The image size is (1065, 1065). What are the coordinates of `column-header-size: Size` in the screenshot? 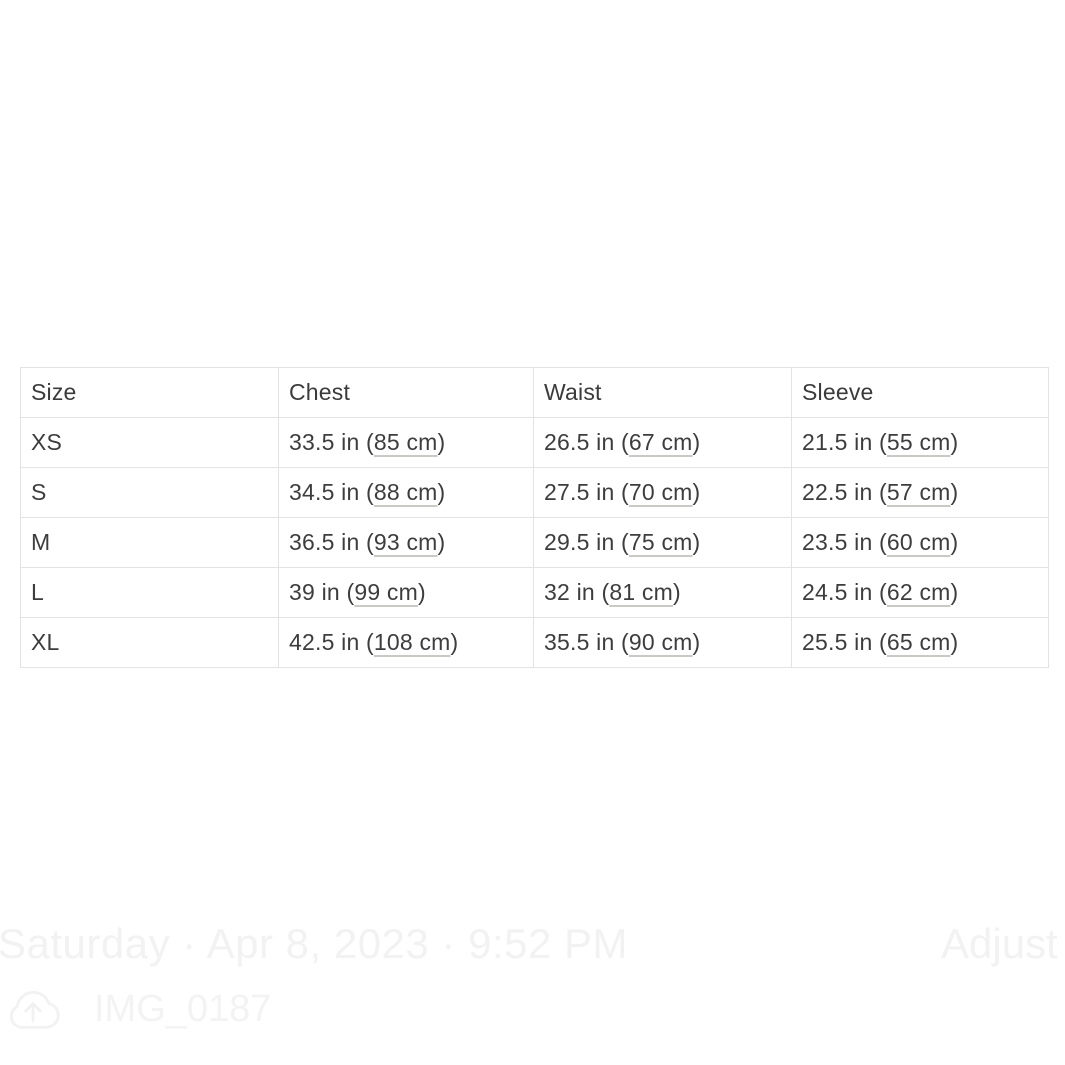 It's located at (149, 392).